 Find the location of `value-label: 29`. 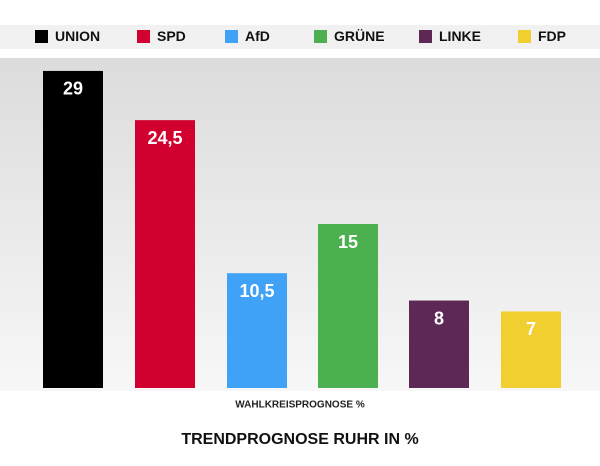

value-label: 29 is located at coordinates (73, 89).